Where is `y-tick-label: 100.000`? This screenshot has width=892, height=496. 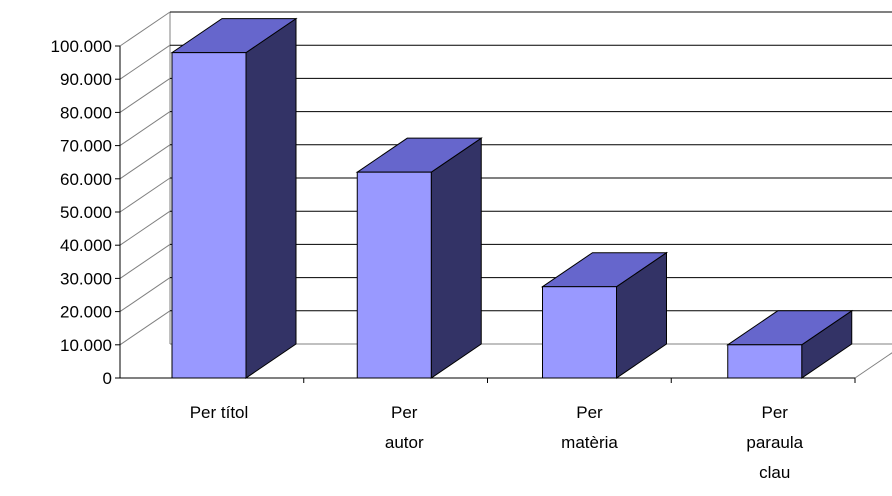
y-tick-label: 100.000 is located at coordinates (81, 46).